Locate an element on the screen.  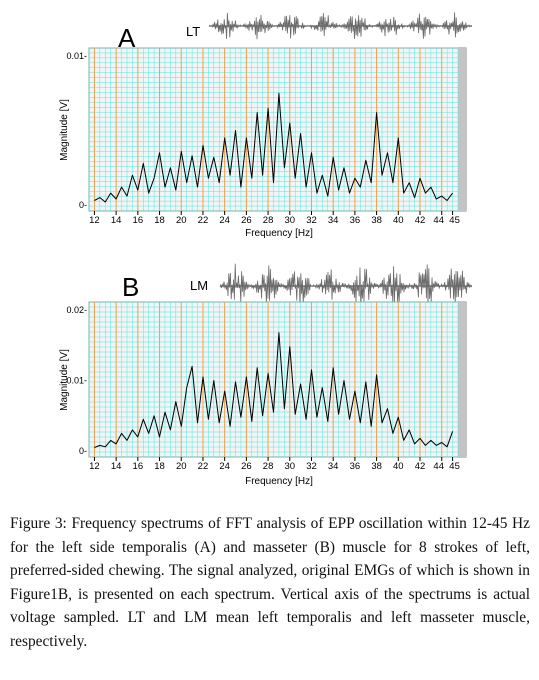
y-tick-label: 0.02- is located at coordinates (76, 310).